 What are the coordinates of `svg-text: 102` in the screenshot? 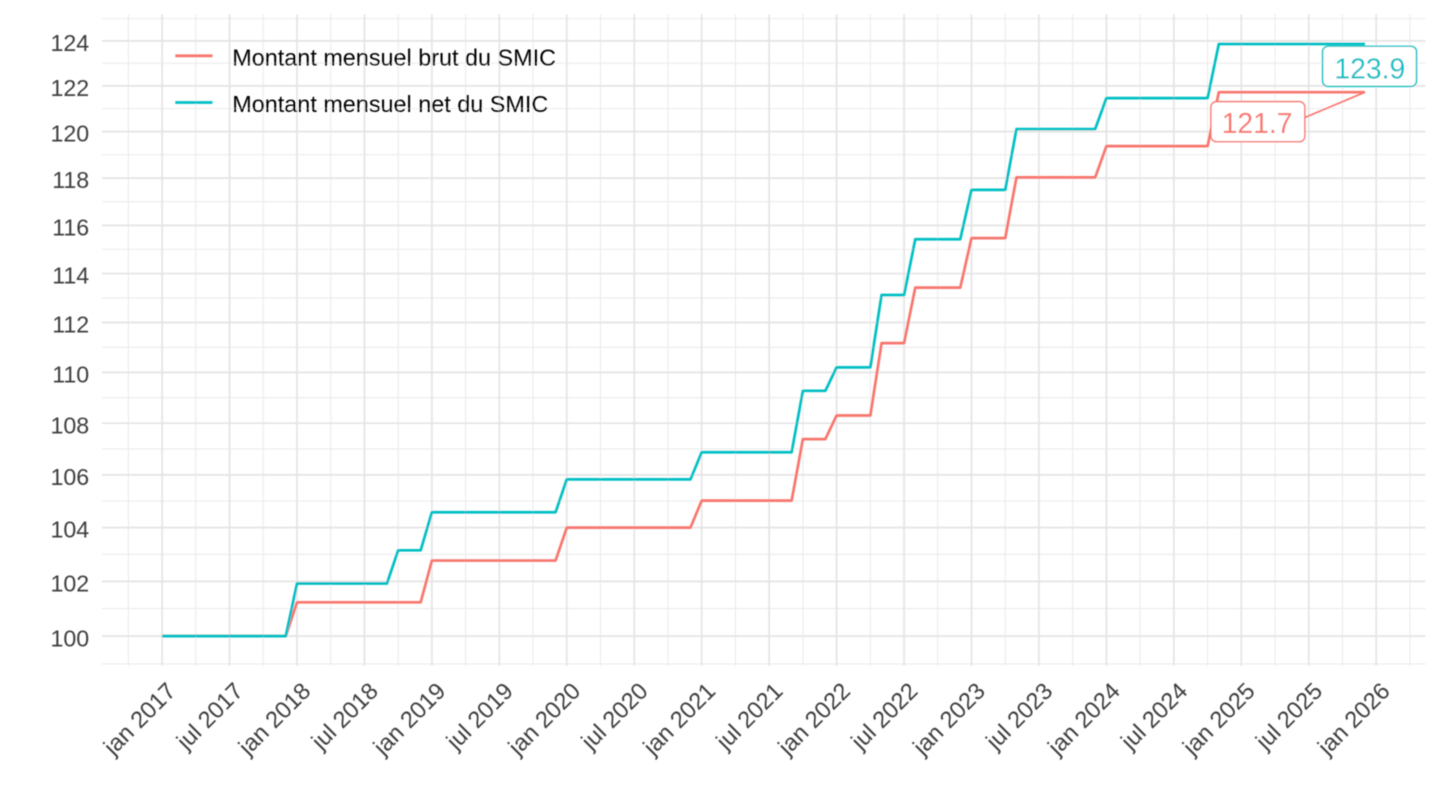 It's located at (70, 583).